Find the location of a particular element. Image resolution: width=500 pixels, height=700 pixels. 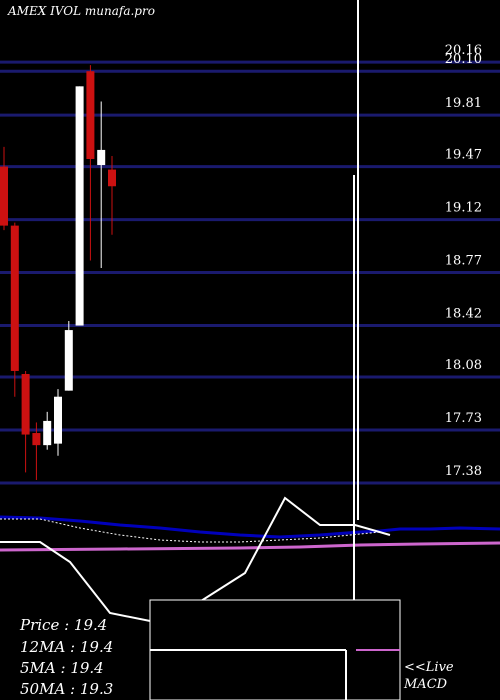

ma12-stat: 12MA : 19.4 is located at coordinates (67, 647).